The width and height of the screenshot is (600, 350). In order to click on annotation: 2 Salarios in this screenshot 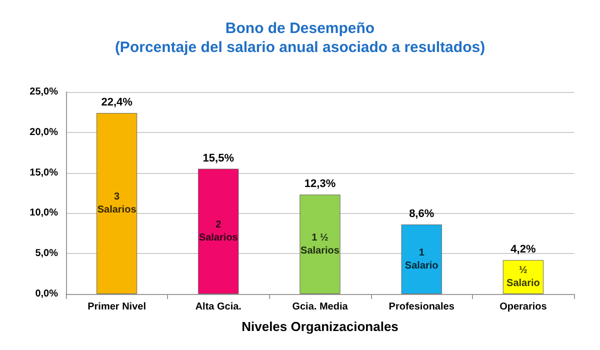, I will do `click(218, 231)`.